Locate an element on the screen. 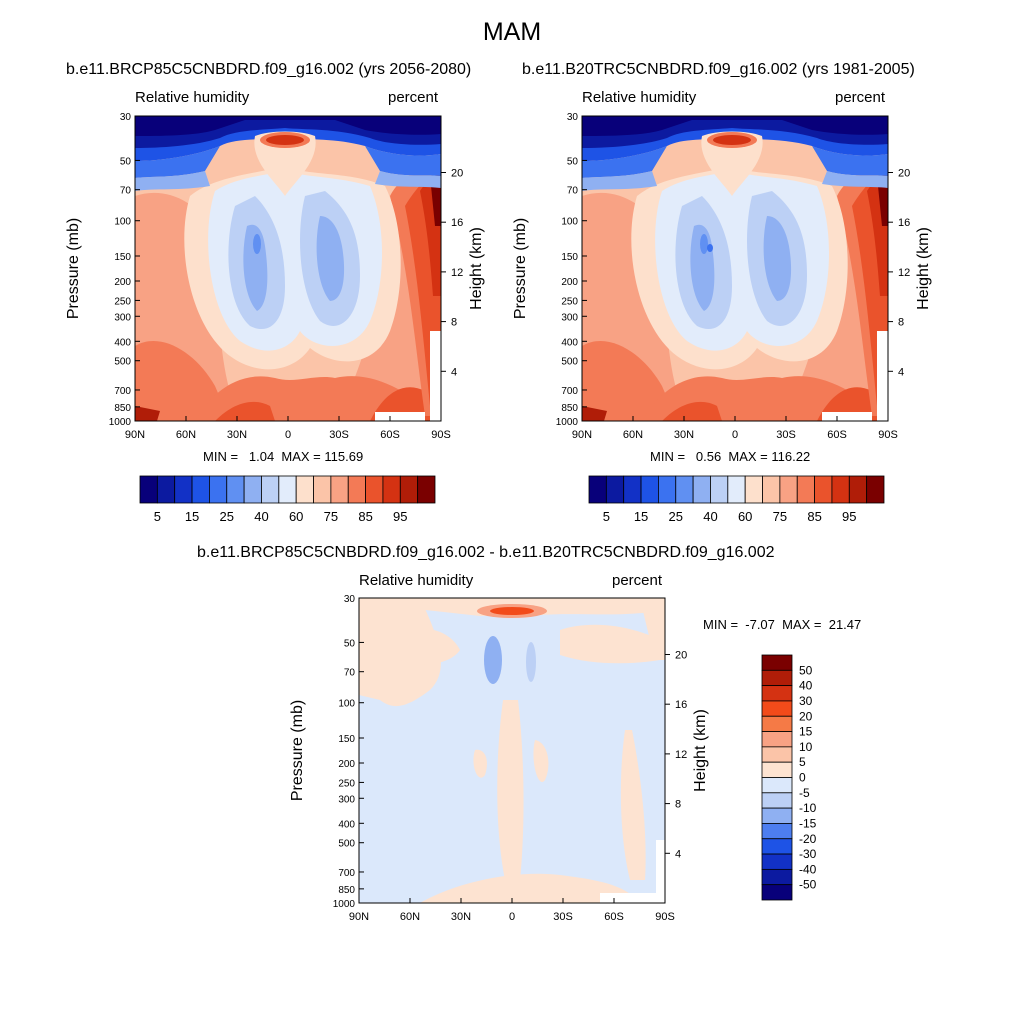 The width and height of the screenshot is (1024, 1024). colorbar-label: 20 is located at coordinates (806, 716).